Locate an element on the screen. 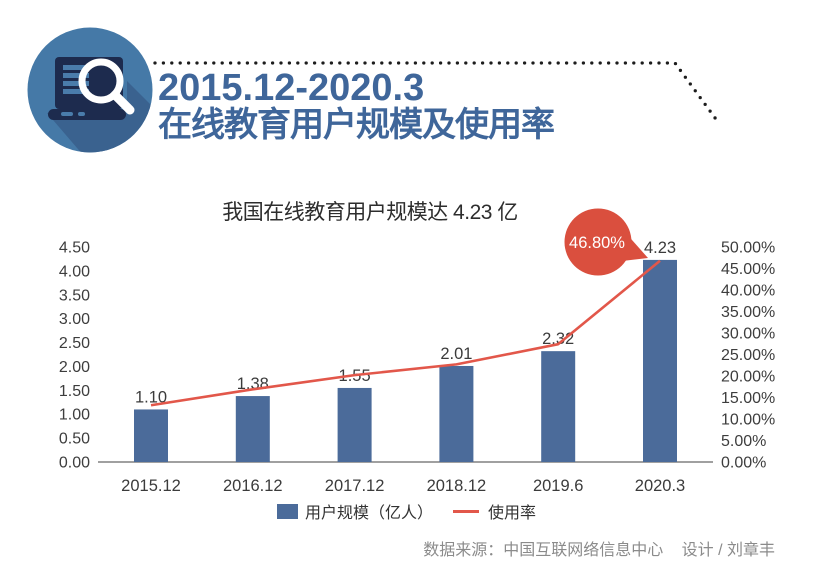  header-title: 2015.12-2020.3 在线教育用户规模及使用率 is located at coordinates (356, 106).